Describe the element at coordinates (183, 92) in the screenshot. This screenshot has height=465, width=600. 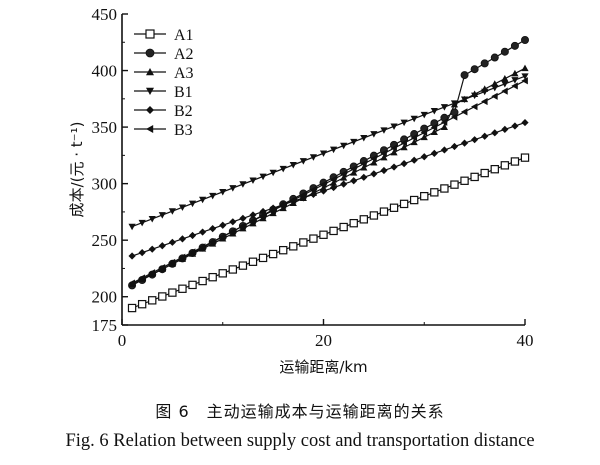
I see `legend-label: B1` at that location.